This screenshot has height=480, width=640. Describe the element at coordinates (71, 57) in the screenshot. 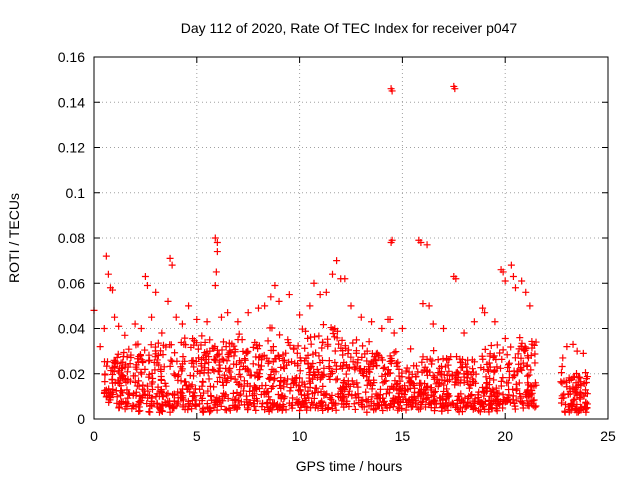

I see `y-tick-label: 0.16` at that location.